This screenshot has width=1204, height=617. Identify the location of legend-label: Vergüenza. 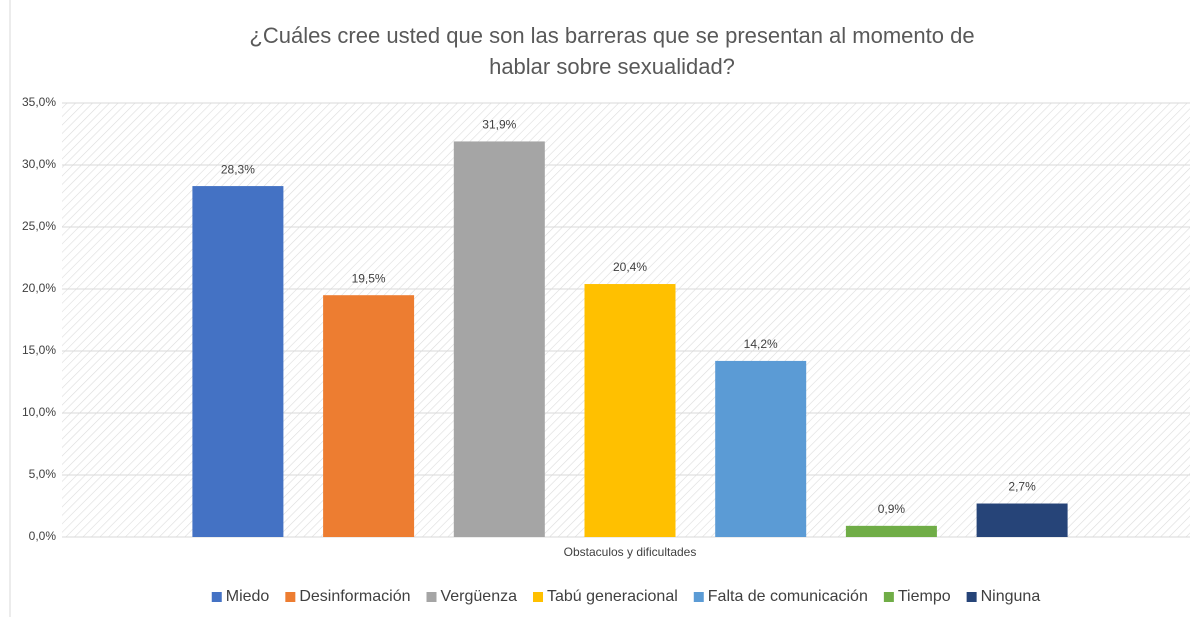
(478, 596).